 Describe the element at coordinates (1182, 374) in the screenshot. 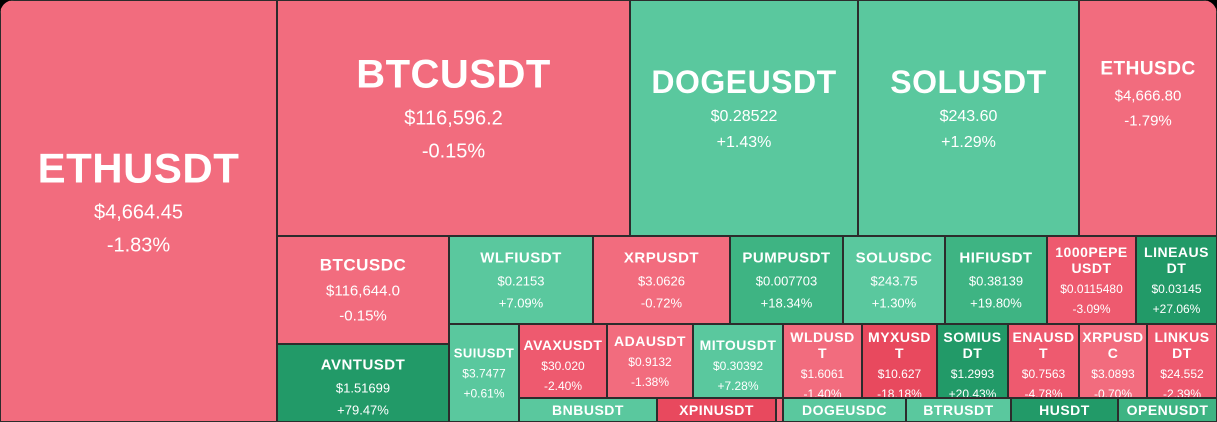

I see `tile-price: $24.552` at that location.